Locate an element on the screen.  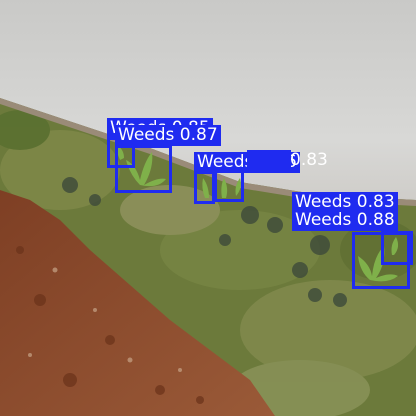
detection-label: Weeds 0.88 is located at coordinates (345, 220).